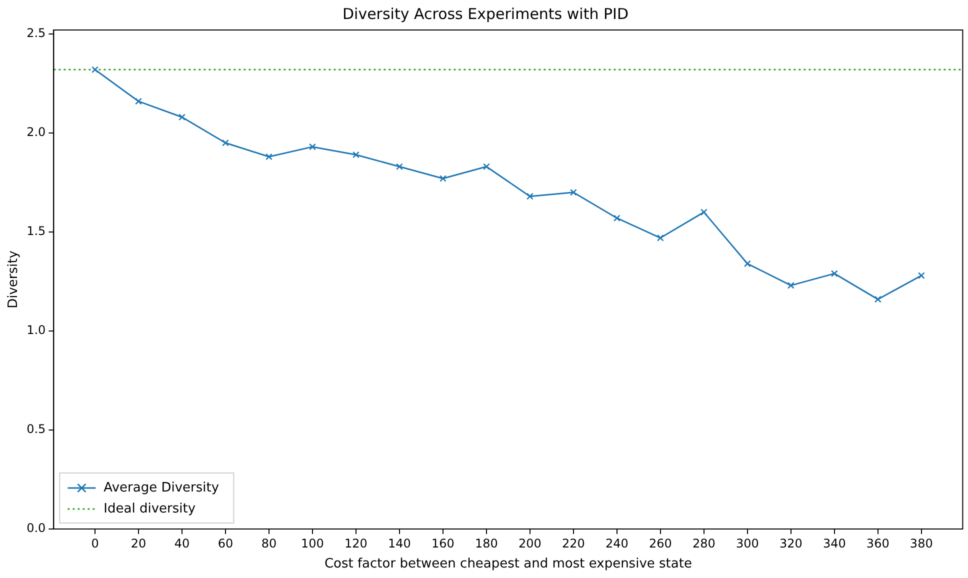 This screenshot has height=578, width=968. What do you see at coordinates (443, 543) in the screenshot?
I see `x-tick-label: 160` at bounding box center [443, 543].